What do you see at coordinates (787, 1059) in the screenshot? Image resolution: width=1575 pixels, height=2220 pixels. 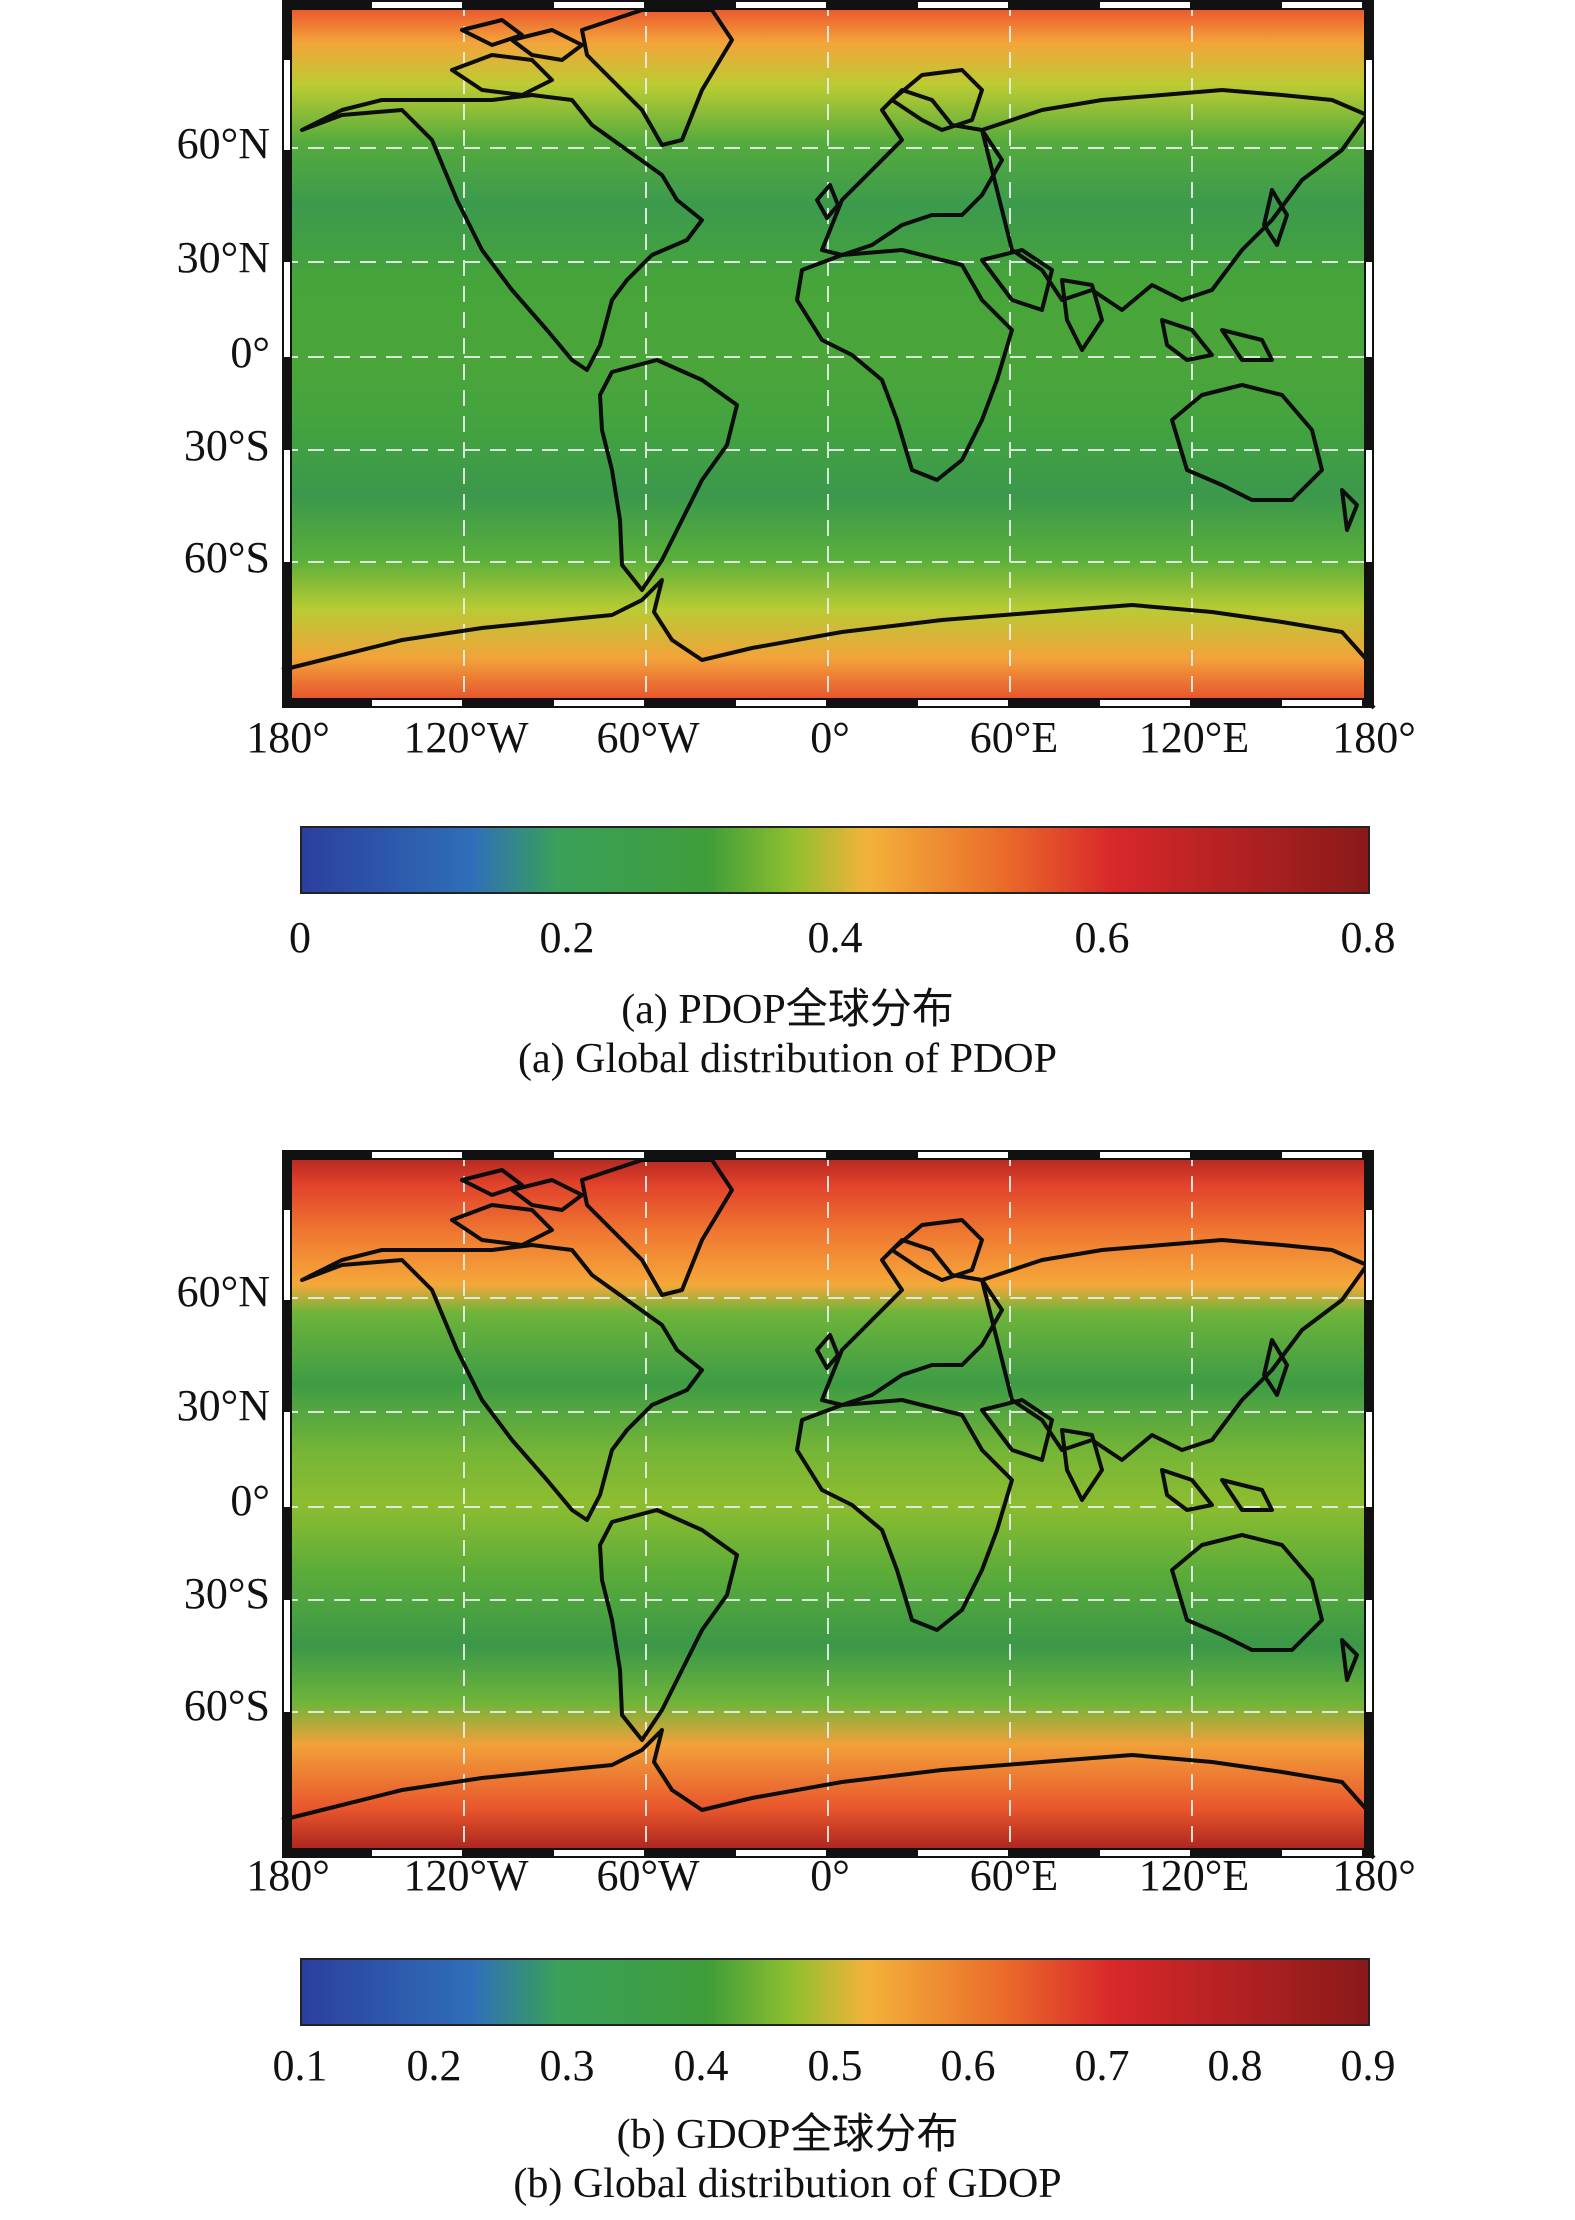 I see `caption-en: (a) Global distribution of PDOP` at bounding box center [787, 1059].